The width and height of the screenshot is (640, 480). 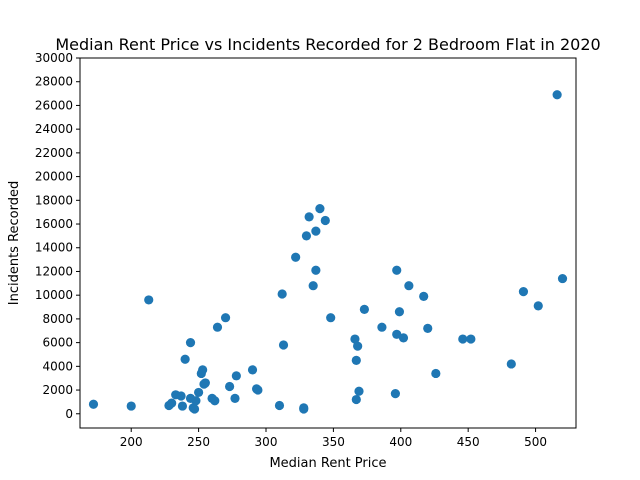 I want to click on x-tick-label: 400, so click(x=400, y=442).